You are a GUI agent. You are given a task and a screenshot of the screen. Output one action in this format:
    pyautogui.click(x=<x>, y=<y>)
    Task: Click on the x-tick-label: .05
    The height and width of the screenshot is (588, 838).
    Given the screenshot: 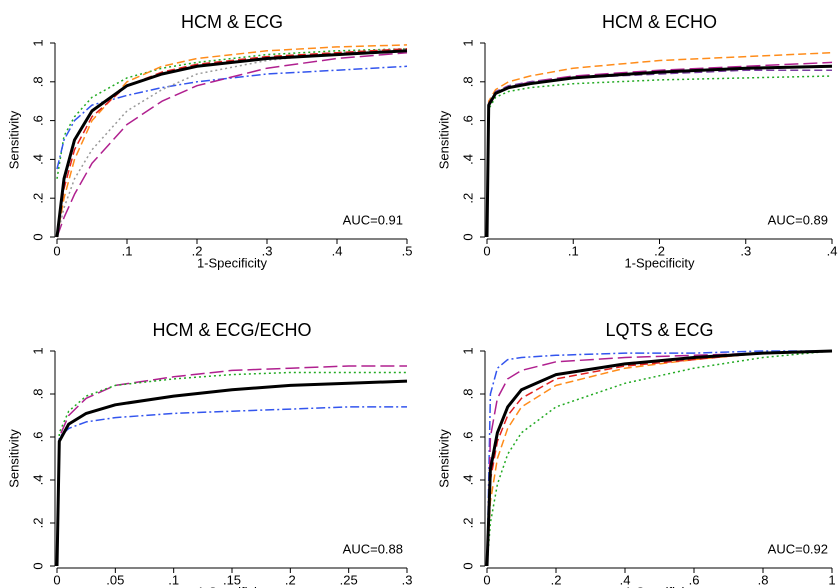 What is the action you would take?
    pyautogui.click(x=115, y=579)
    